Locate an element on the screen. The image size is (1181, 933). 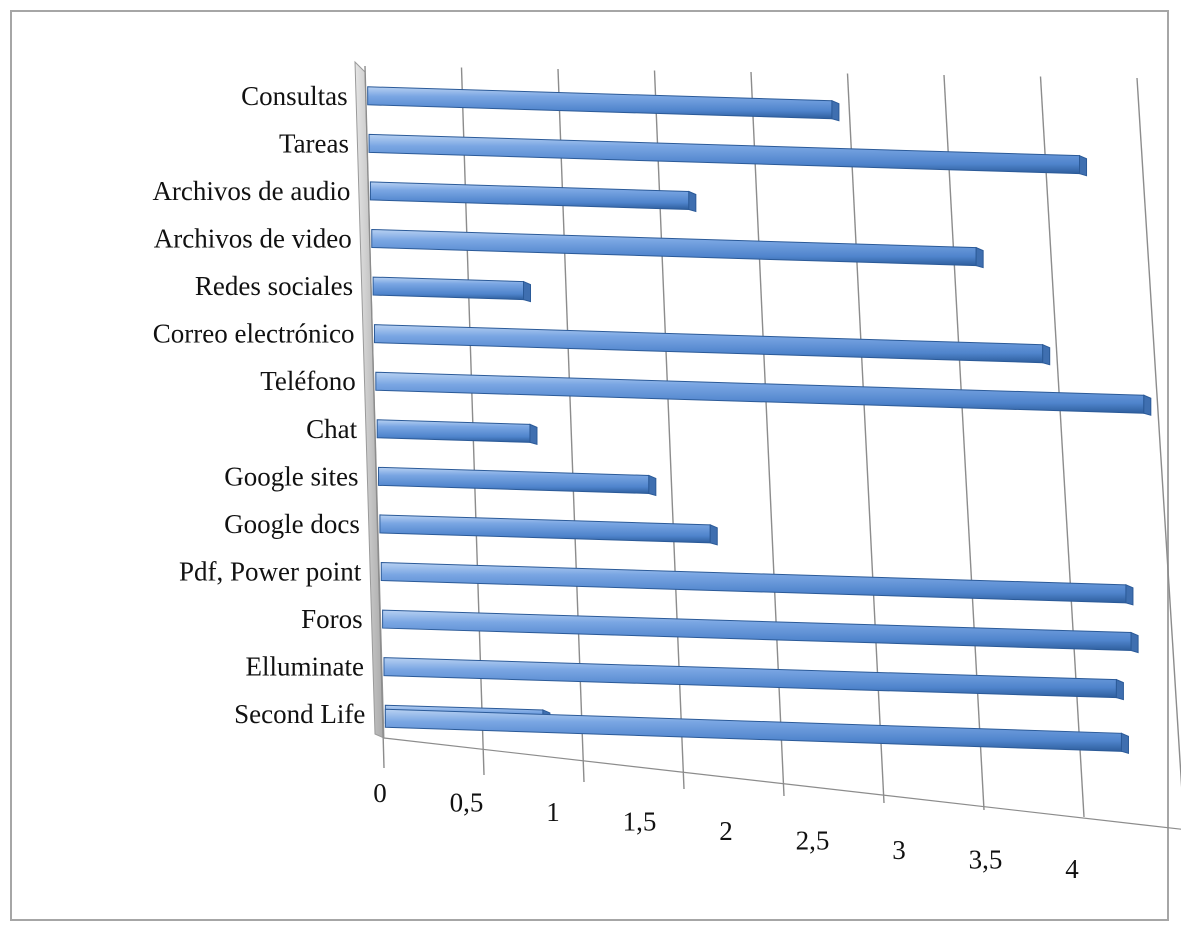
category-label-elluminate: Elluminate is located at coordinates (304, 667).